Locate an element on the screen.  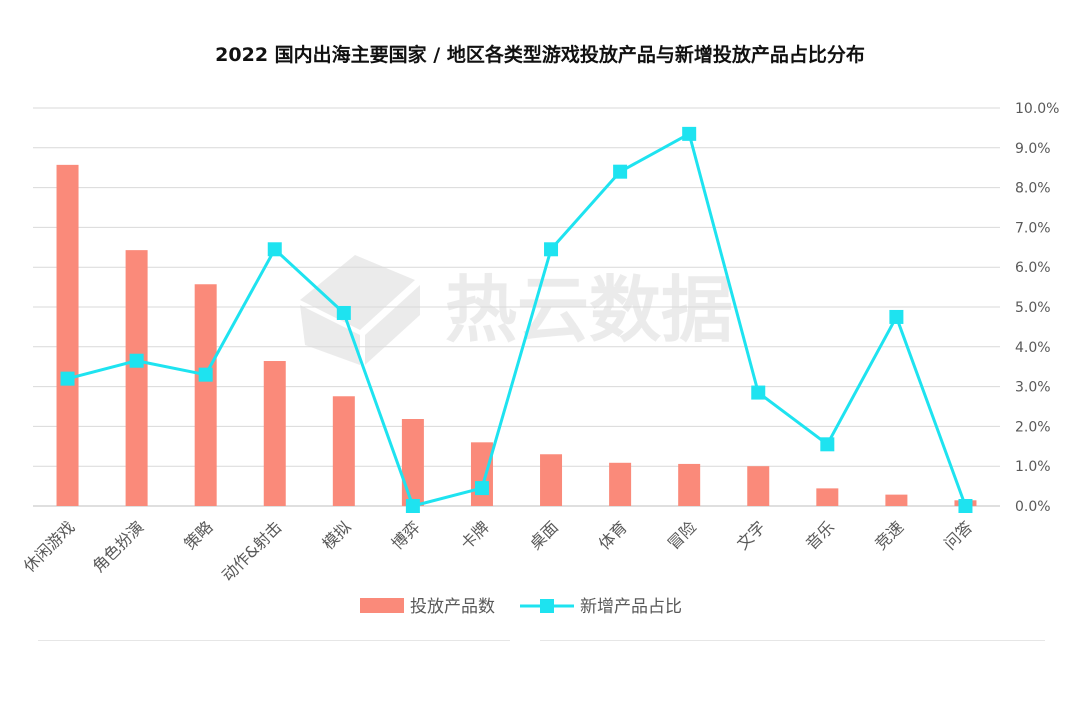
y-tick-label: 3.0% is located at coordinates (1033, 388).